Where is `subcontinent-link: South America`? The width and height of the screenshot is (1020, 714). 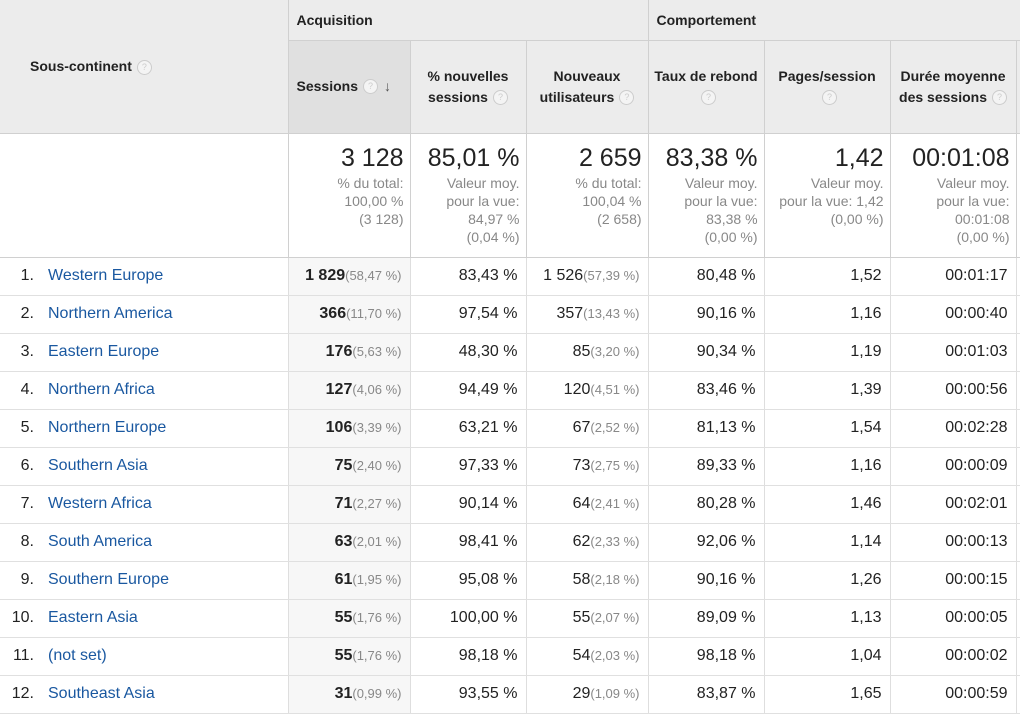 subcontinent-link: South America is located at coordinates (100, 541).